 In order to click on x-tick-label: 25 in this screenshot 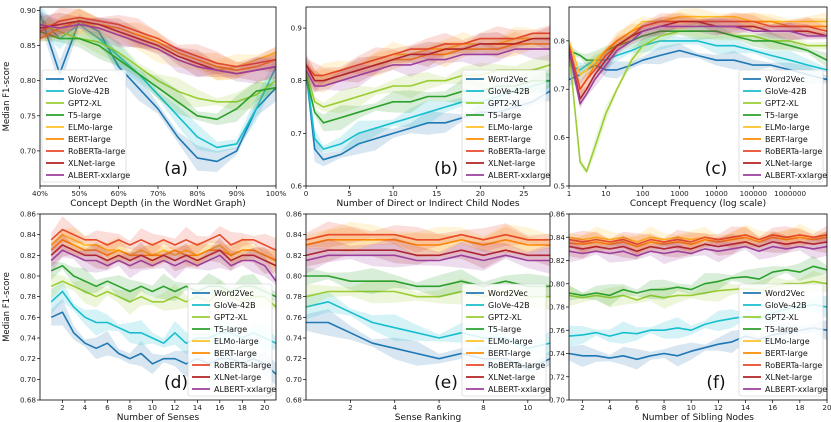, I will do `click(523, 193)`.